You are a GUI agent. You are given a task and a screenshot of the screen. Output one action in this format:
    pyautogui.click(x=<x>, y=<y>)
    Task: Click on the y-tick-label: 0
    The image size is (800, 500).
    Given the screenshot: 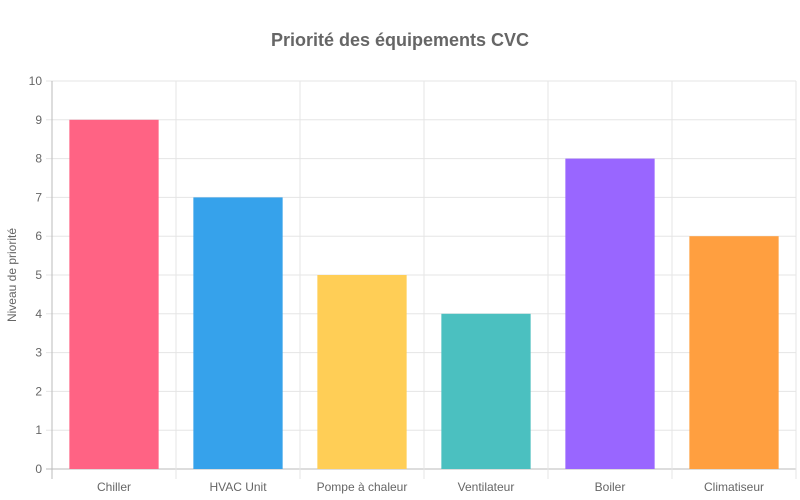 What is the action you would take?
    pyautogui.click(x=38, y=469)
    